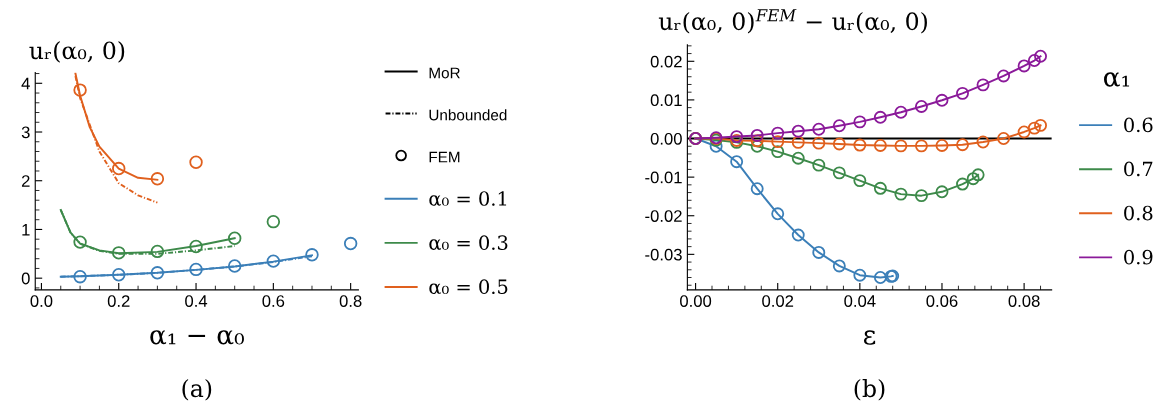 The image size is (1175, 410). What do you see at coordinates (666, 100) in the screenshot?
I see `y-tick-label: 0.01` at bounding box center [666, 100].